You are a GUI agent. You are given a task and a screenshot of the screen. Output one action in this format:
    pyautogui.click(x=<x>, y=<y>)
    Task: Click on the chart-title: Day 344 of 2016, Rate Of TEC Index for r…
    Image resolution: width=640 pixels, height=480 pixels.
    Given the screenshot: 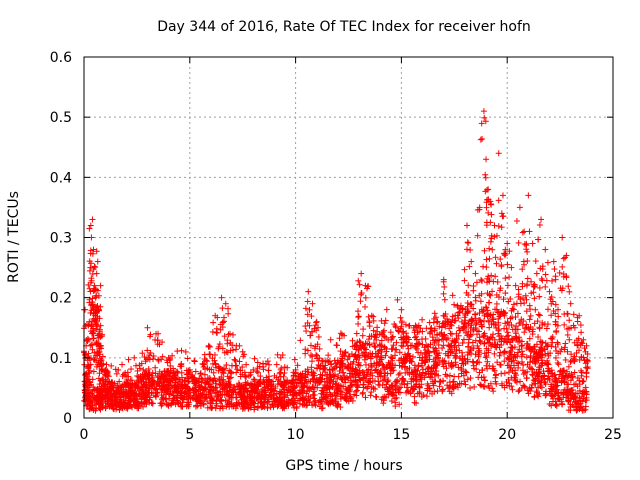 What is the action you would take?
    pyautogui.click(x=344, y=27)
    